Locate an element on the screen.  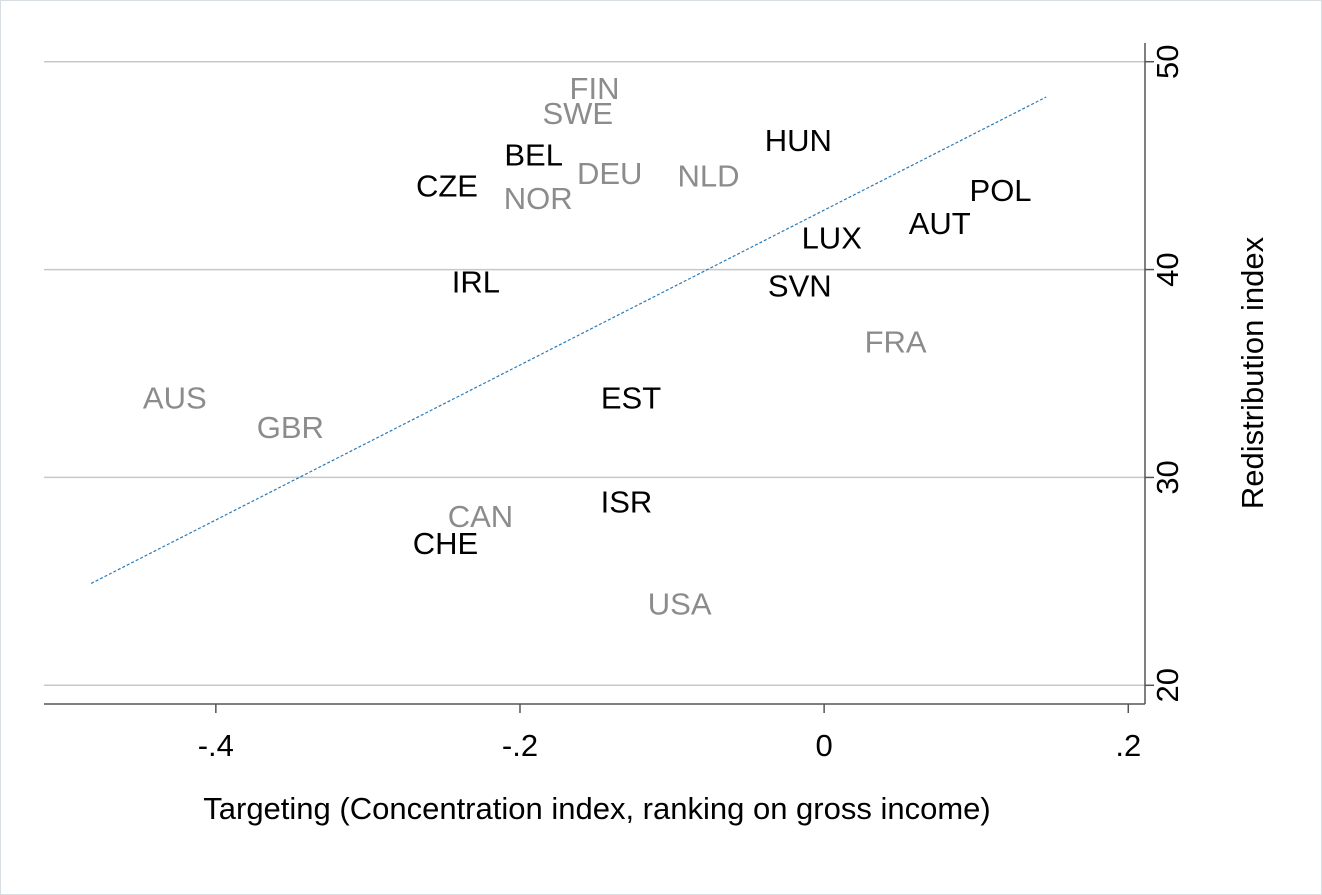
point-label: CZE is located at coordinates (447, 186).